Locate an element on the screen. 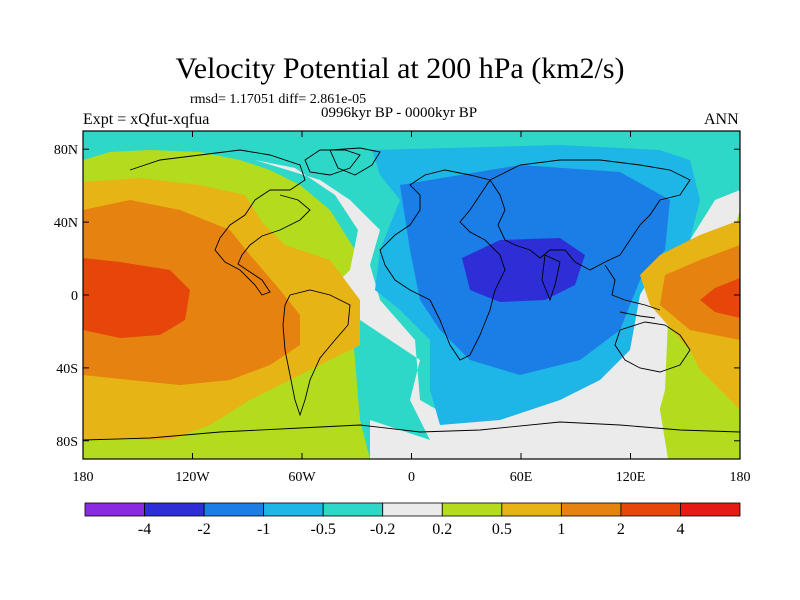  colorbar-label: 2 is located at coordinates (620, 529).